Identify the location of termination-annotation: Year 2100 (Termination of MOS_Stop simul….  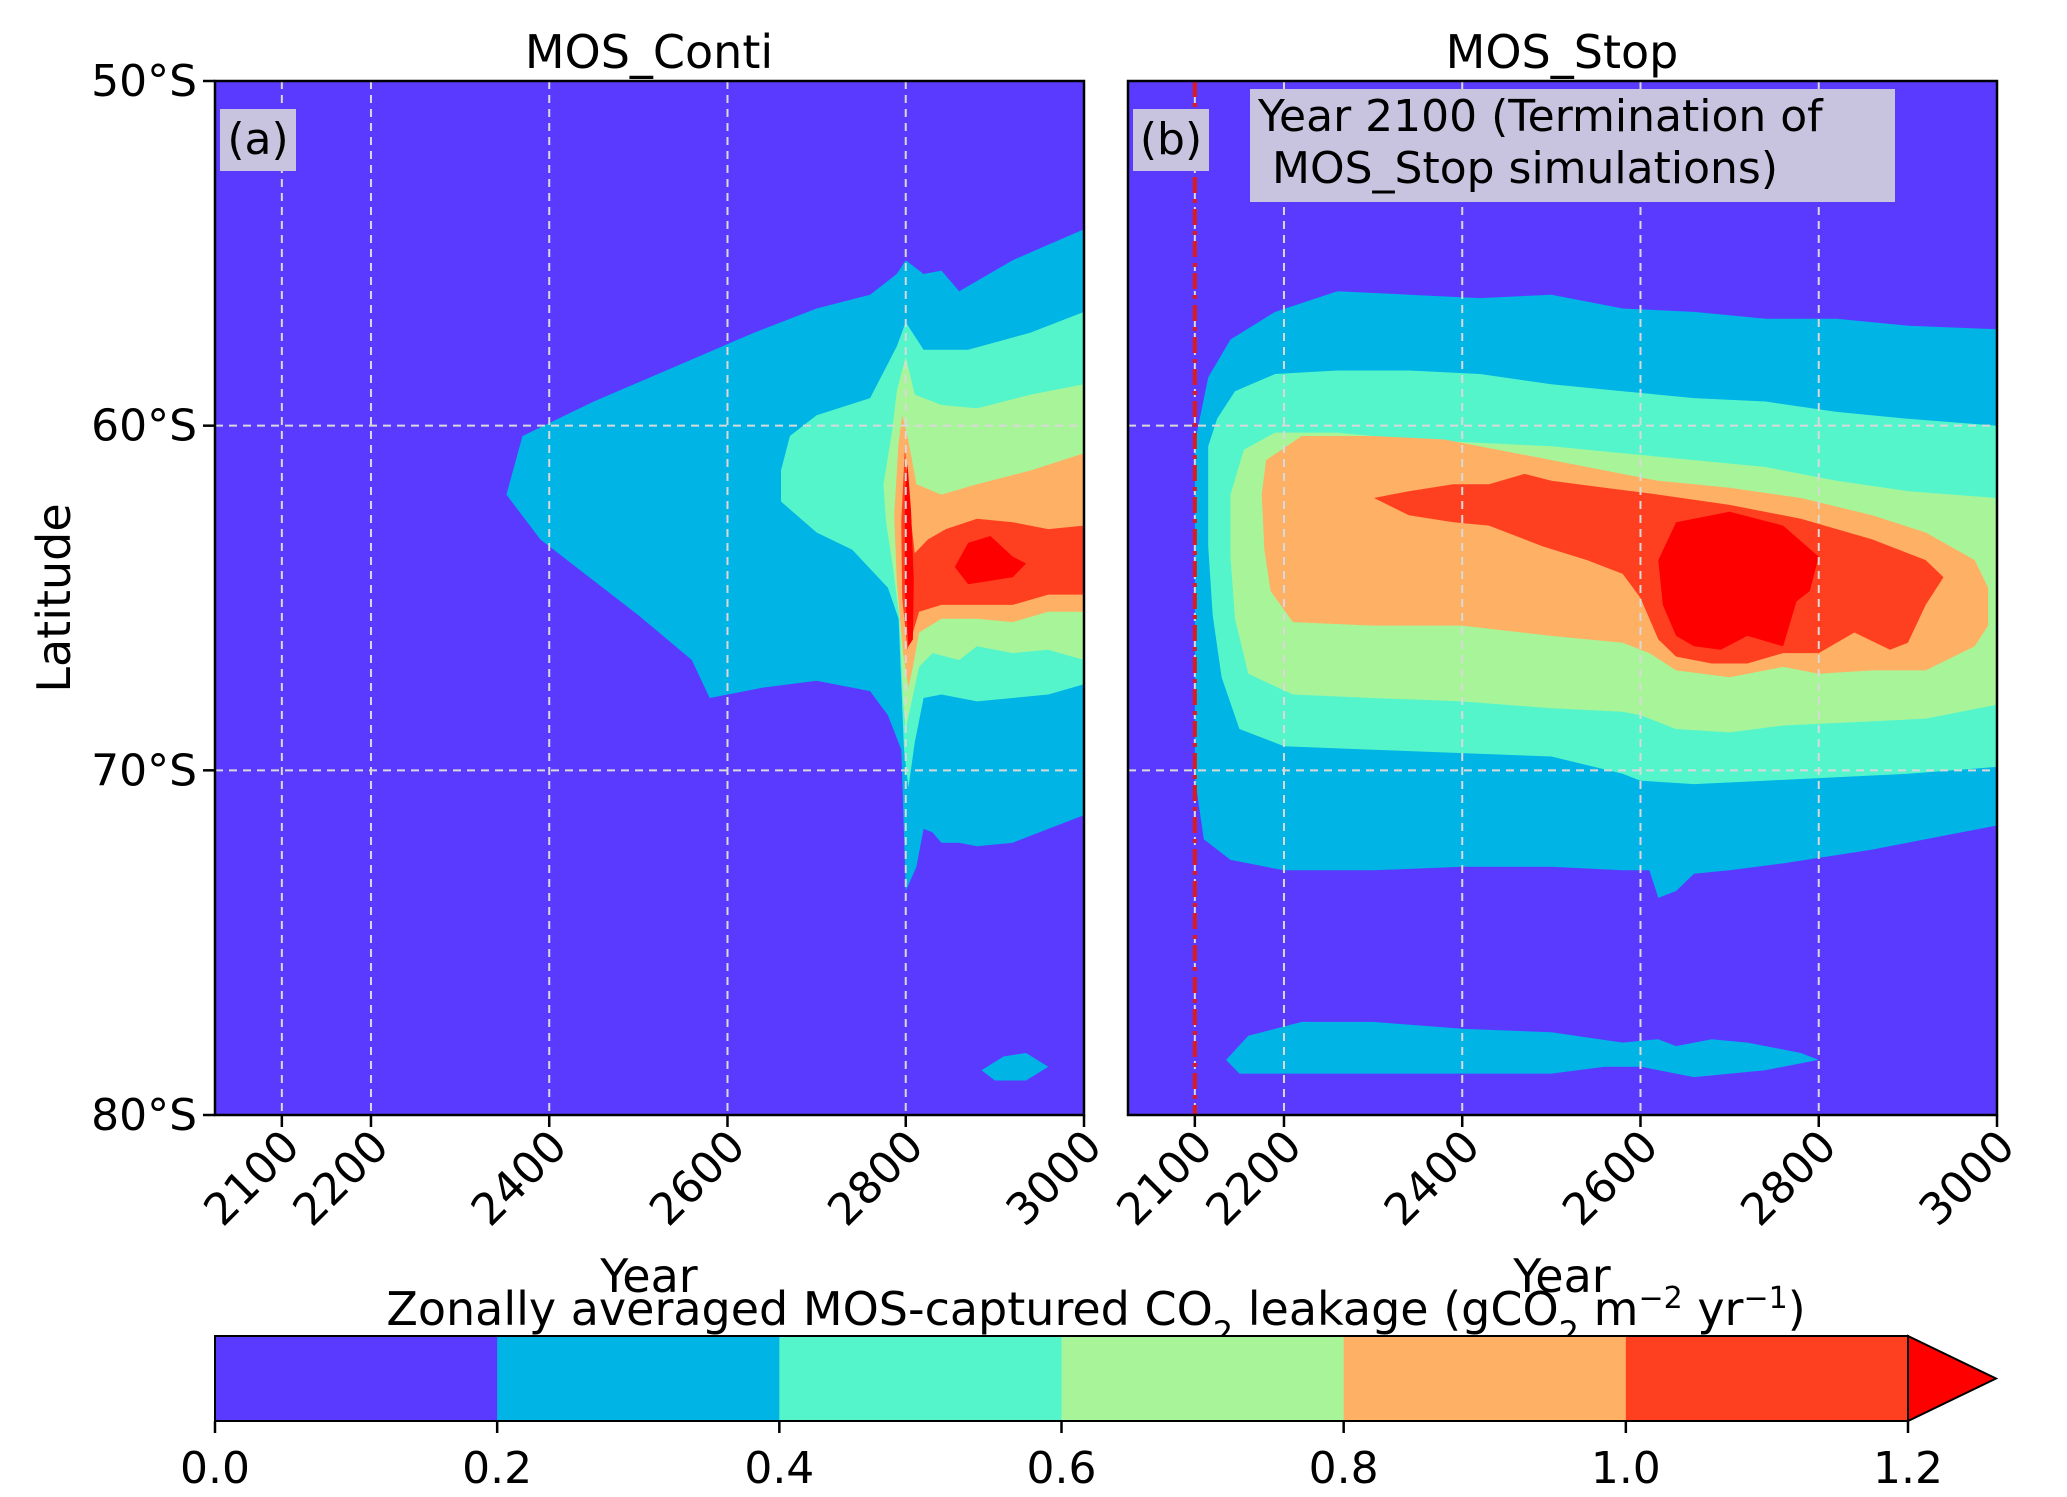
(1572, 145).